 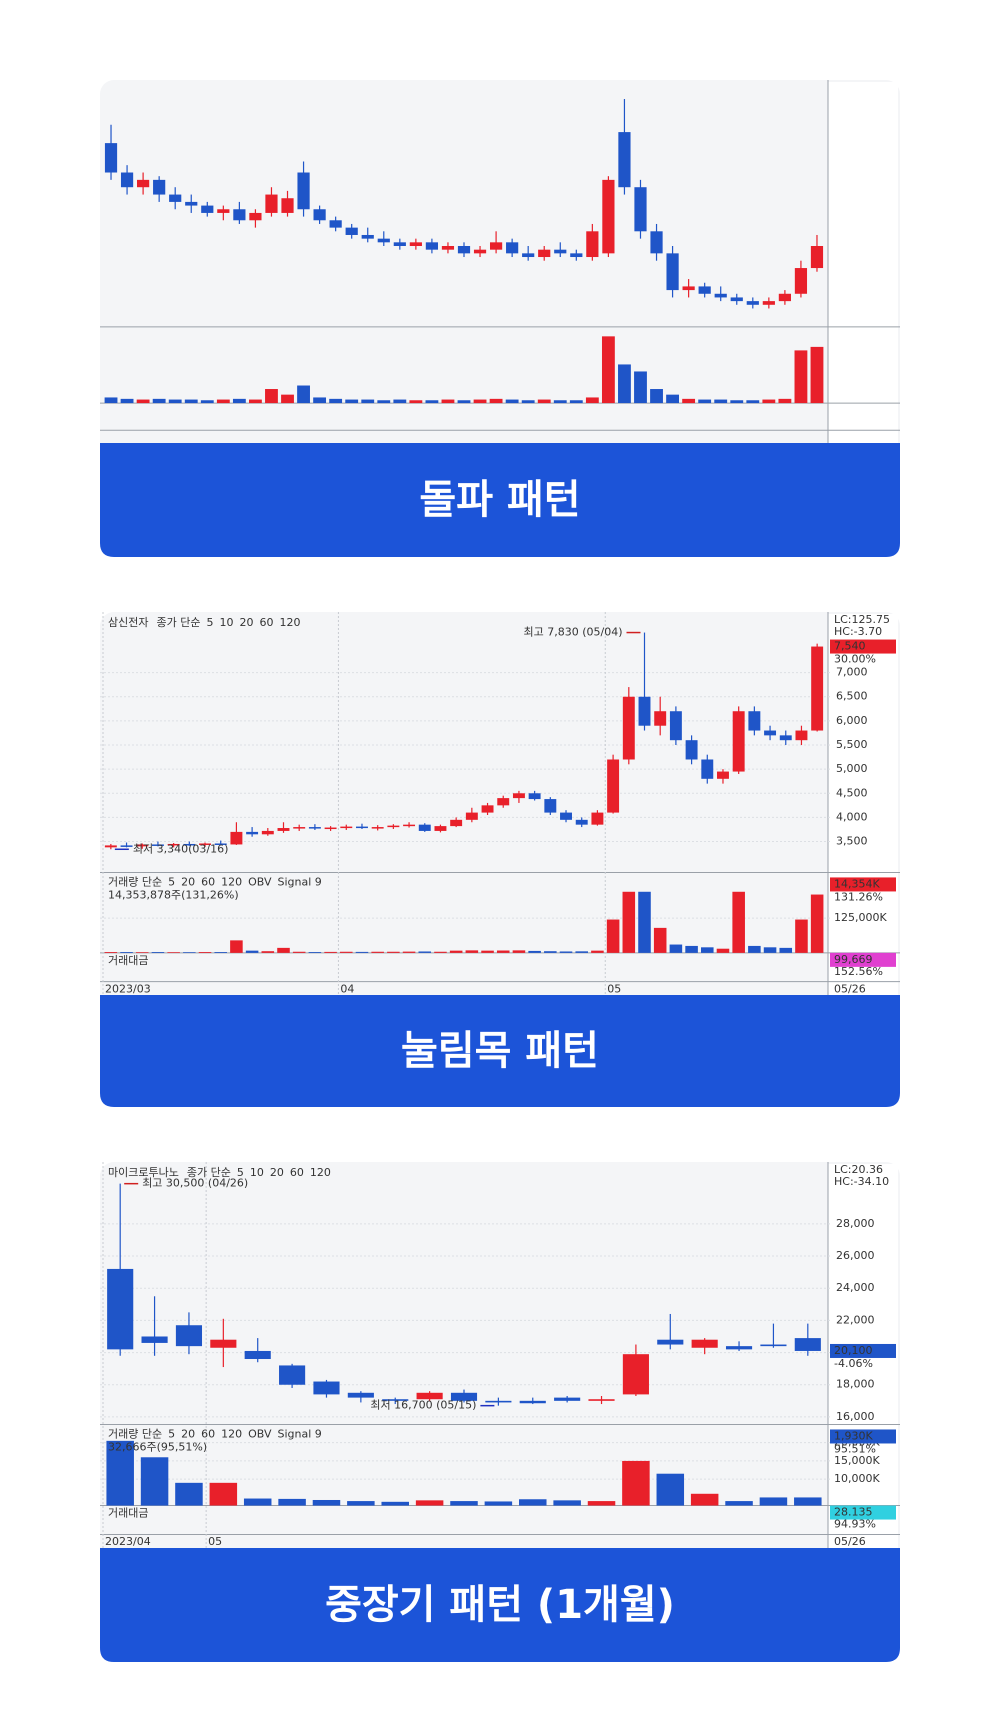 I want to click on legend-item: OBV, so click(x=260, y=881).